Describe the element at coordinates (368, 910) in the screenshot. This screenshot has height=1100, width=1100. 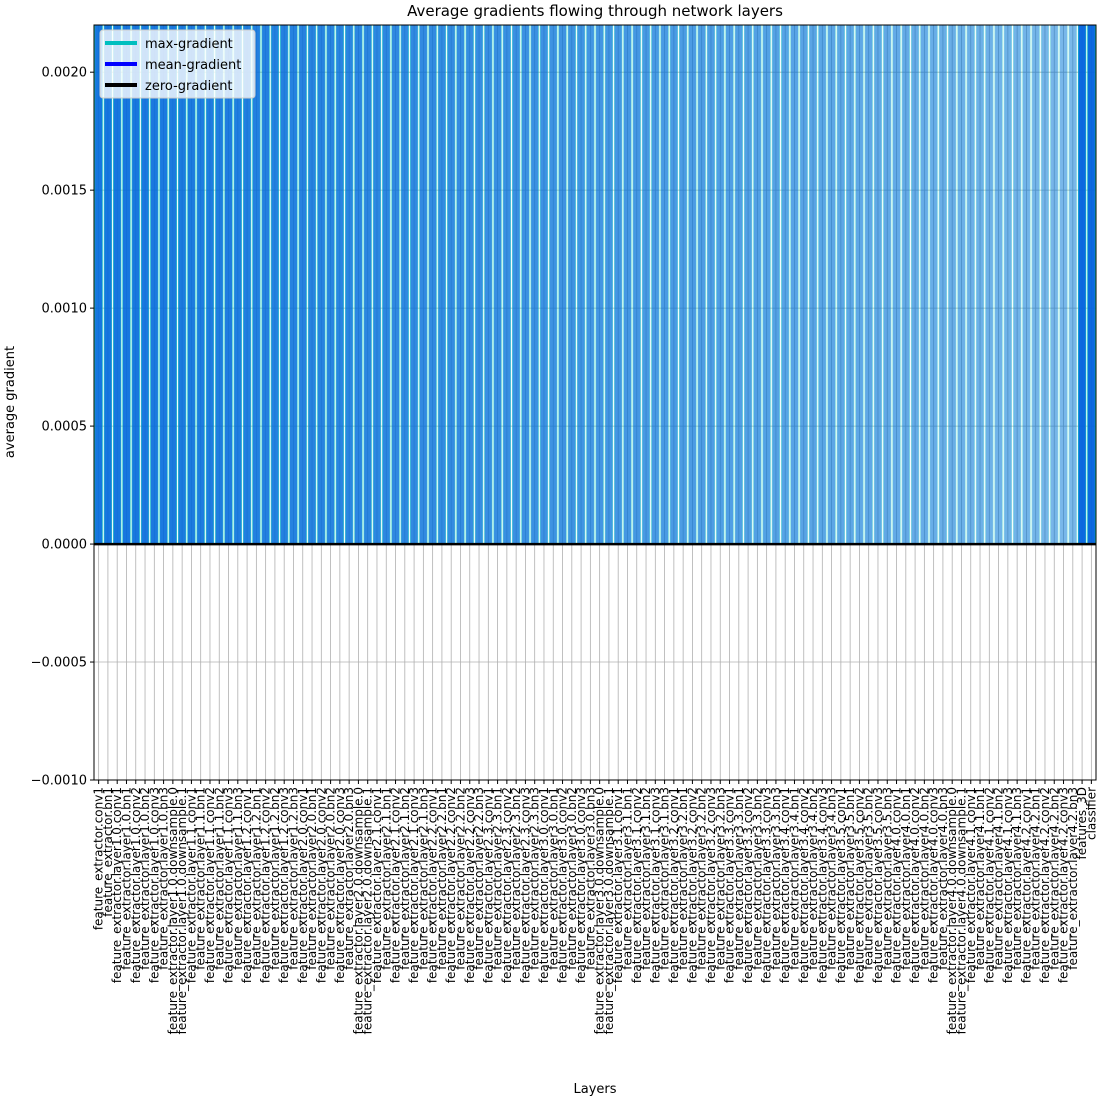
I see `x-tick-label: feature_extractor.layer2.0.downsample.1` at that location.